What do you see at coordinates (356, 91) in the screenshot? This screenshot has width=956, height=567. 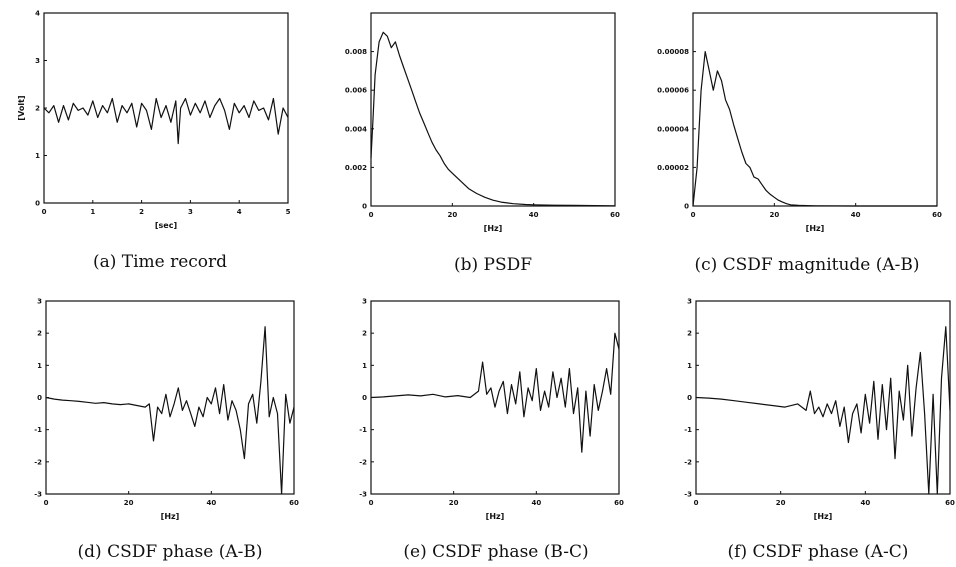 I see `y-tick-label: 0.006` at bounding box center [356, 91].